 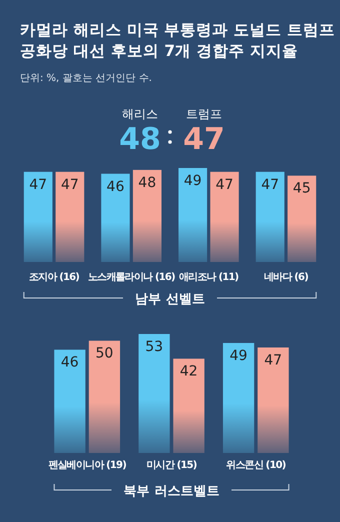 What do you see at coordinates (204, 139) in the screenshot?
I see `text: 47` at bounding box center [204, 139].